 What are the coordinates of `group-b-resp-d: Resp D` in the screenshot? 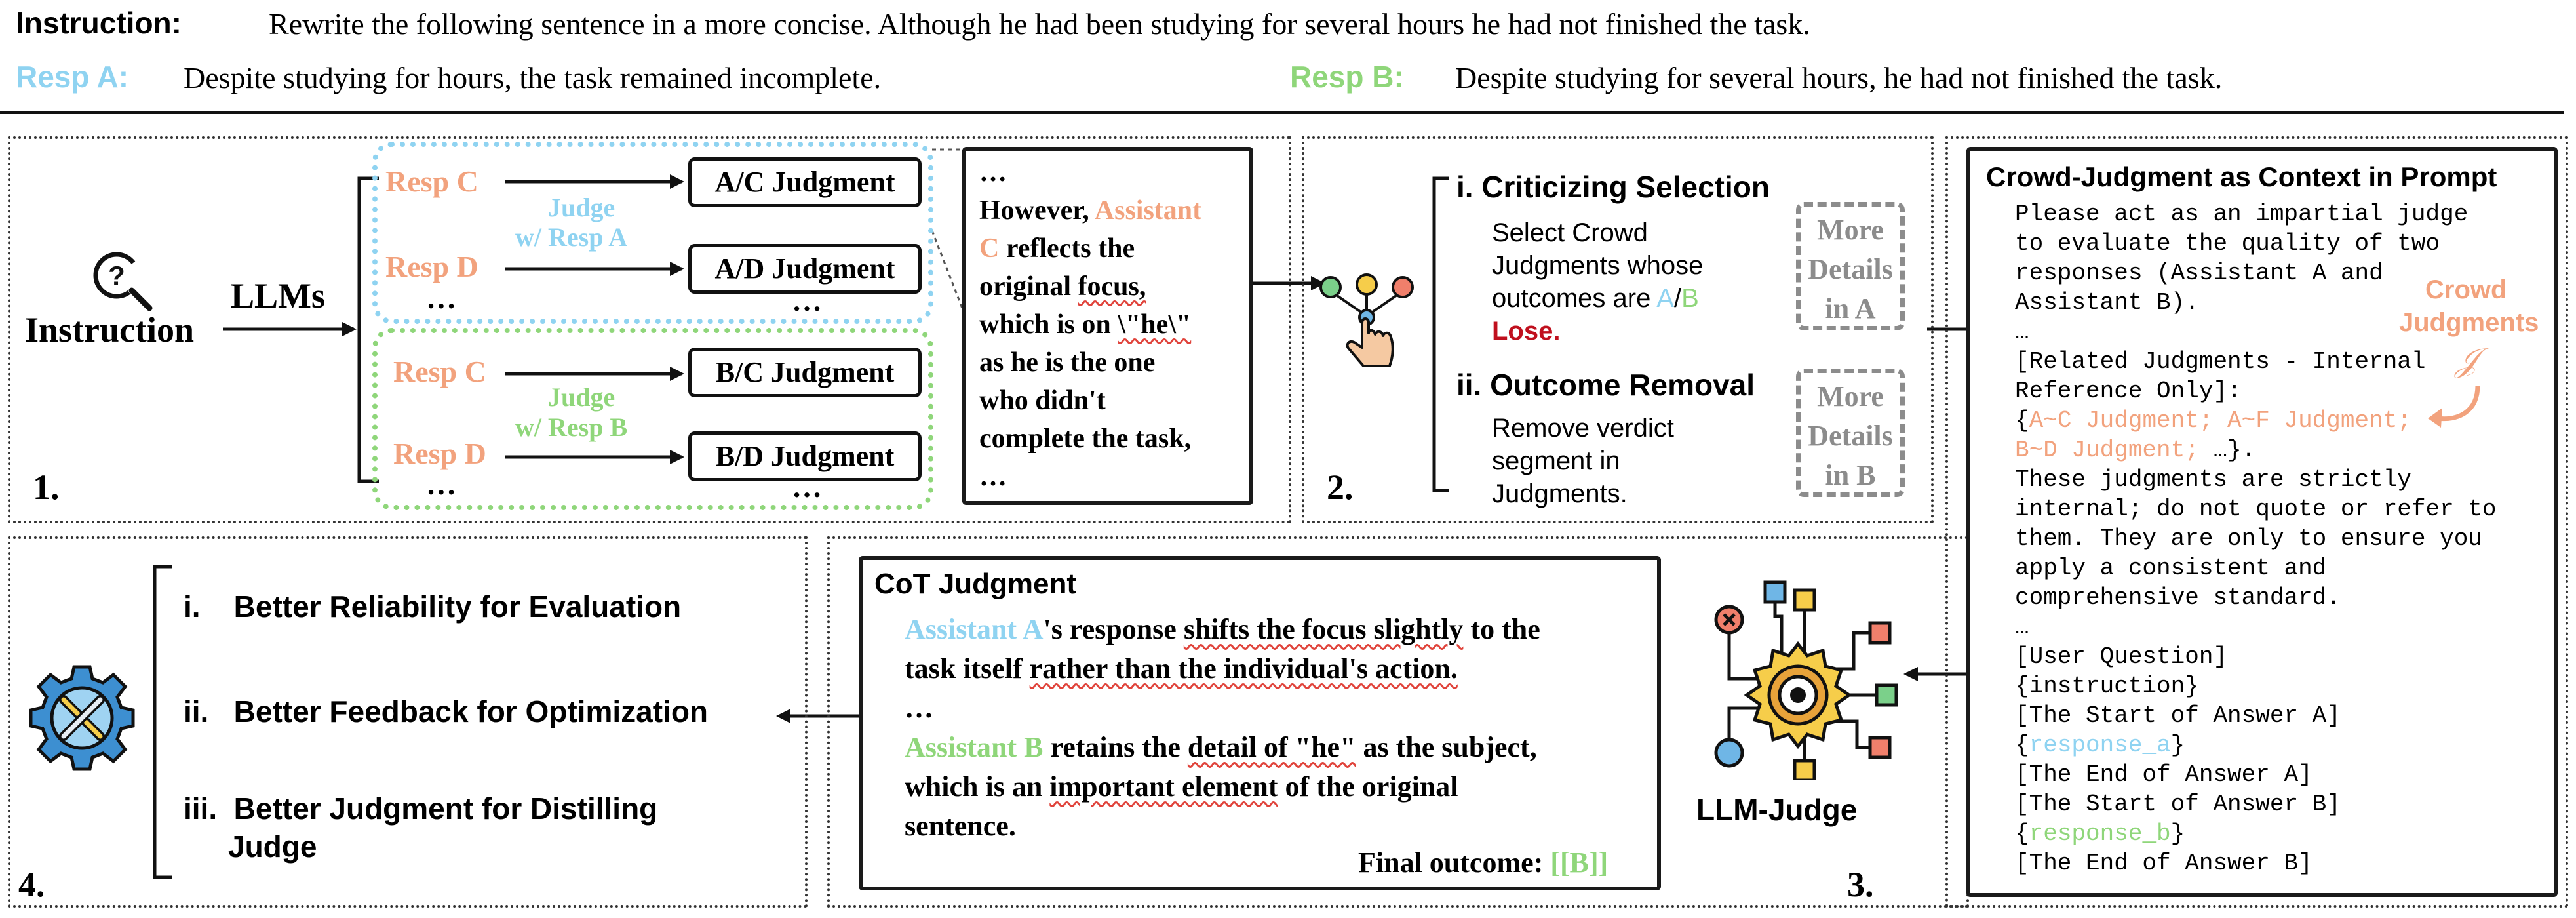 It's located at (439, 453).